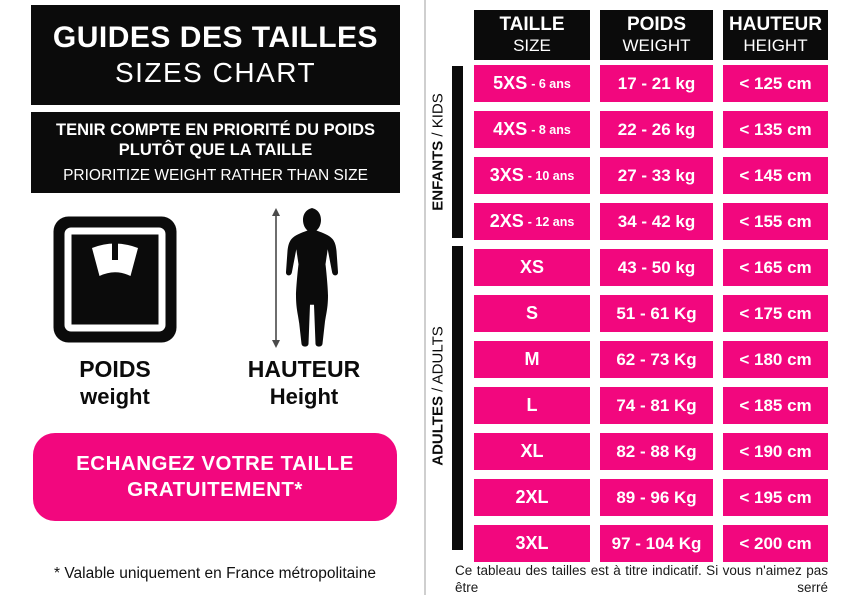 The image size is (842, 595). Describe the element at coordinates (551, 129) in the screenshot. I see `age-value: - 8 ans` at that location.